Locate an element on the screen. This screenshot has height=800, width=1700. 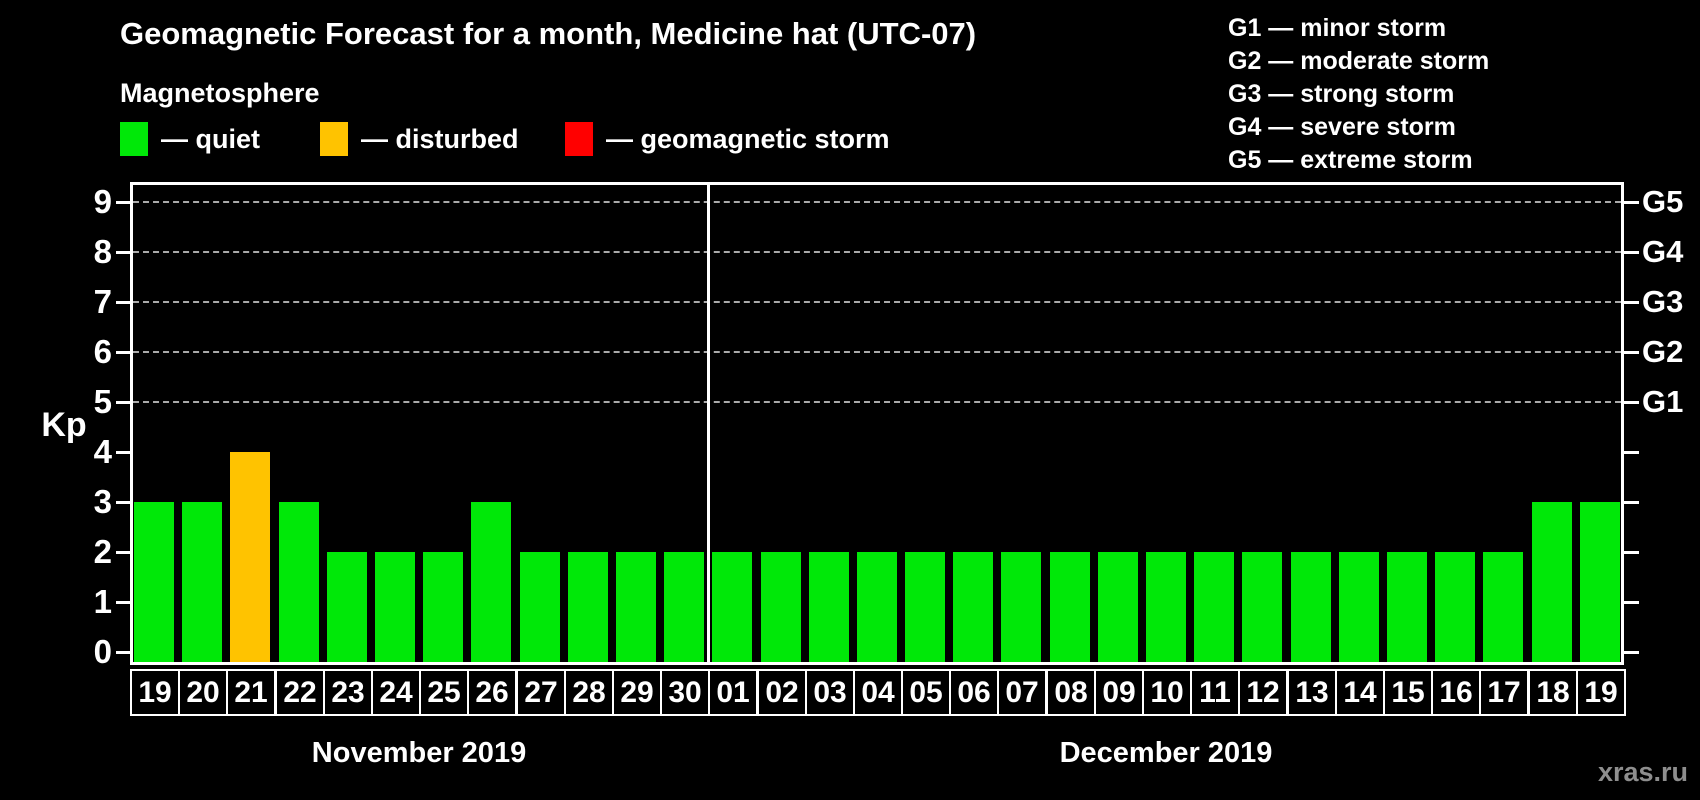
month-label-december: December 2019 is located at coordinates (1166, 753).